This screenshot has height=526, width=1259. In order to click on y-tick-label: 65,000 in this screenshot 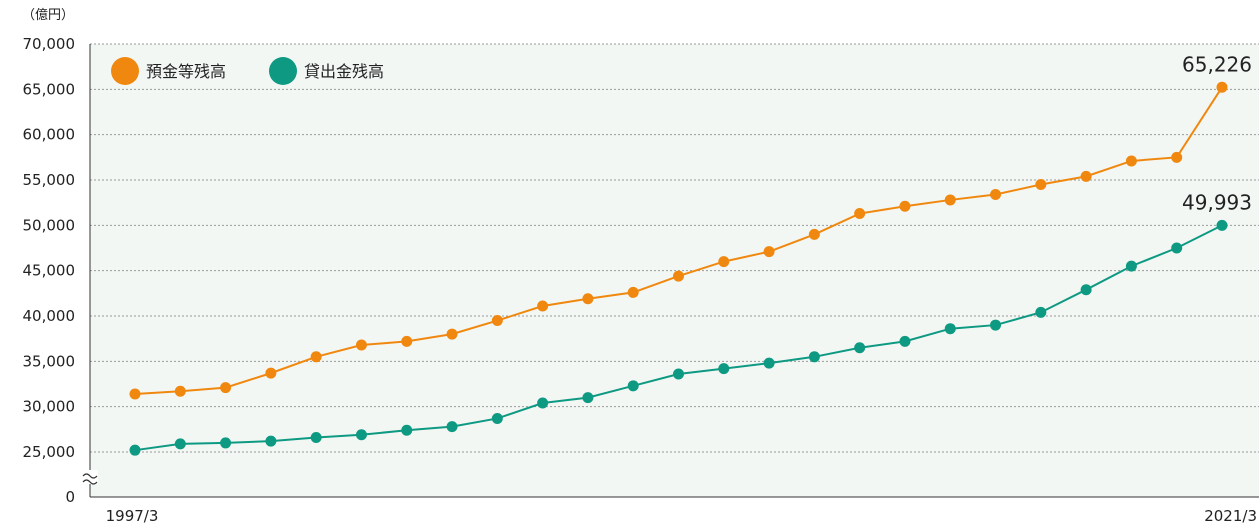, I will do `click(49, 89)`.